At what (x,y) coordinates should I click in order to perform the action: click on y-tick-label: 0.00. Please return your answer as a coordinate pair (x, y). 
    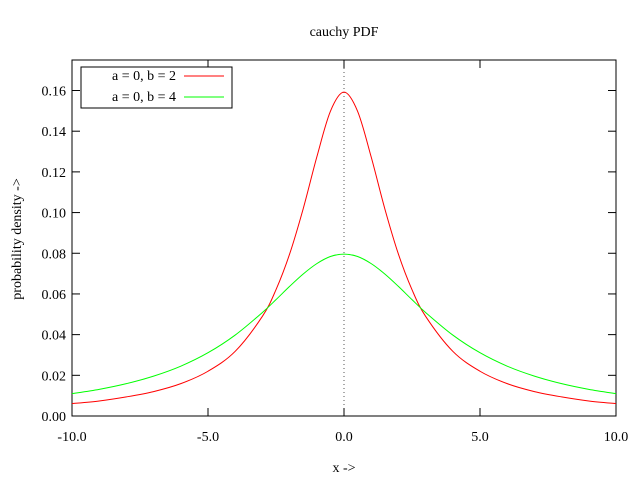
    Looking at the image, I should click on (54, 417).